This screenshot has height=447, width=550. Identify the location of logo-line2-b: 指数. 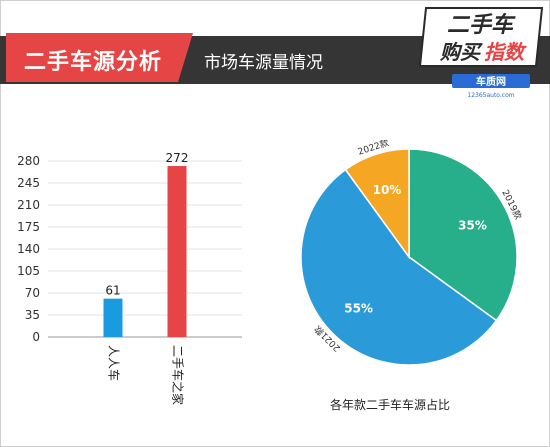
(505, 52).